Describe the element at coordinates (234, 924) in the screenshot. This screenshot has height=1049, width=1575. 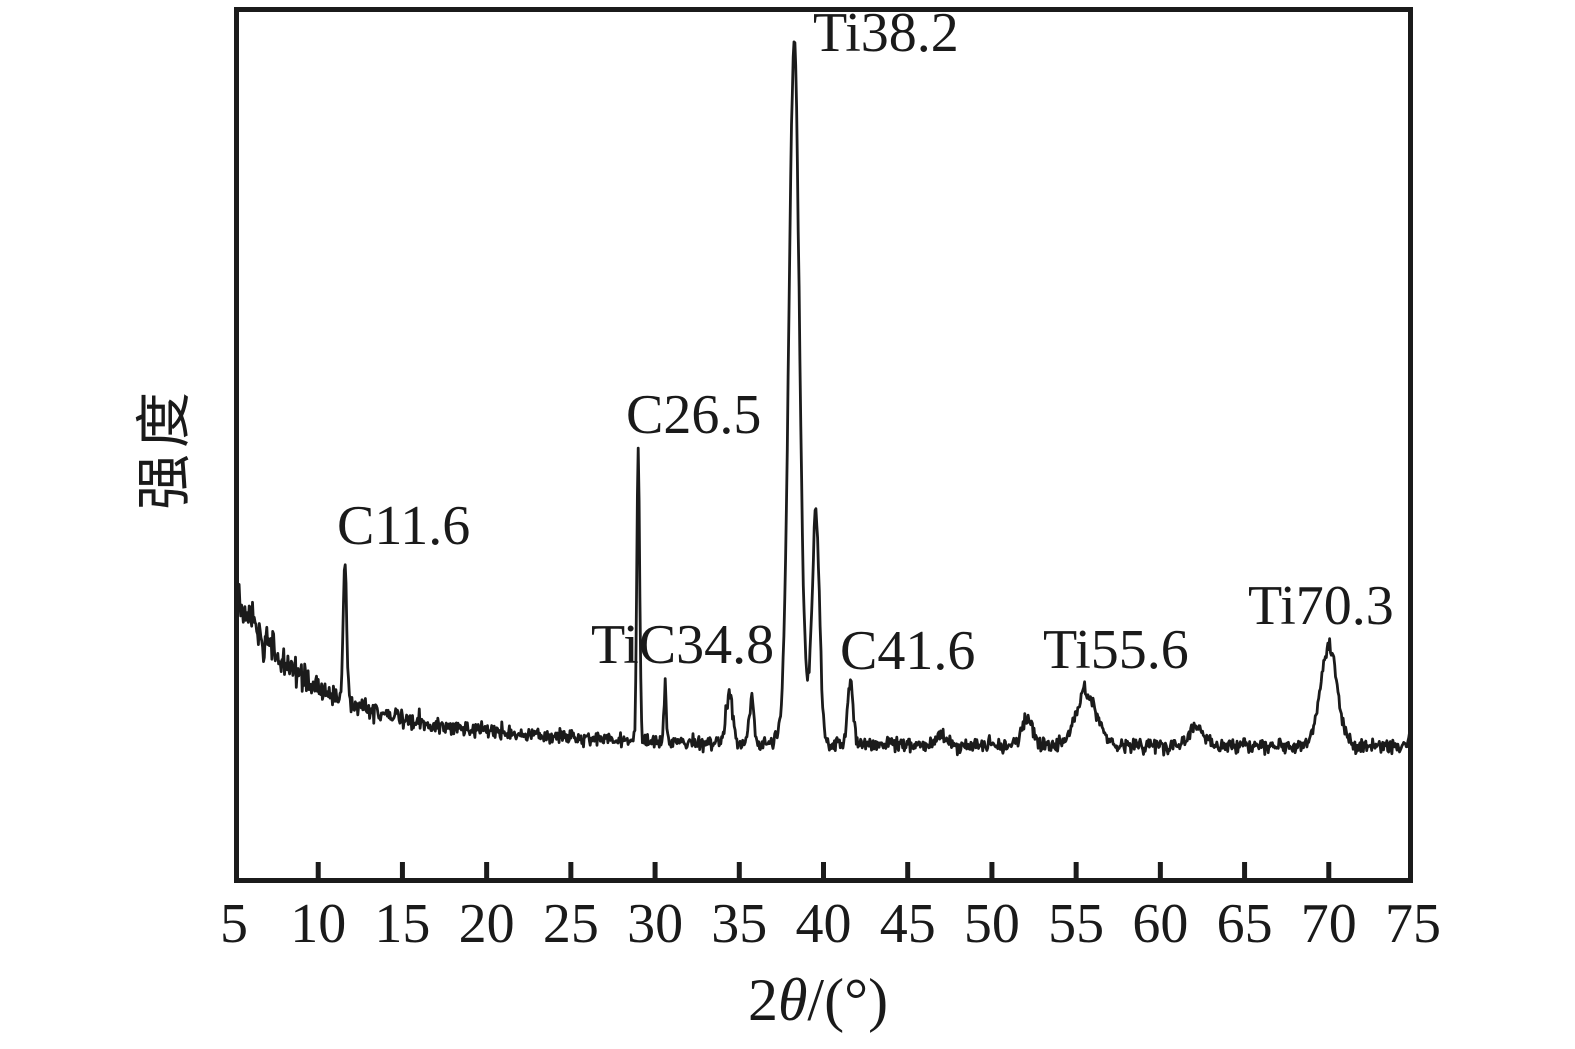
I see `x-tick-label-5: 5` at that location.